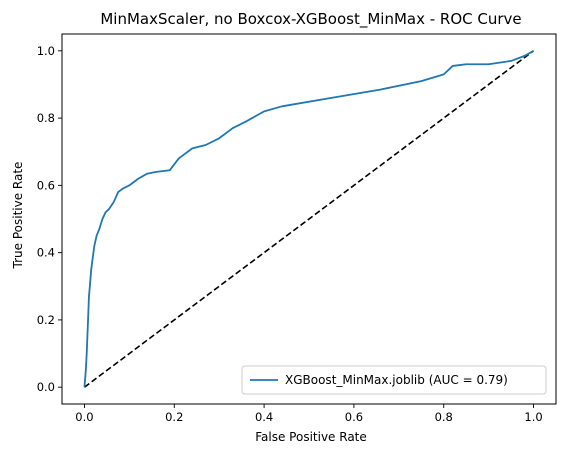  I want to click on y-tick-label: 0.4, so click(46, 253).